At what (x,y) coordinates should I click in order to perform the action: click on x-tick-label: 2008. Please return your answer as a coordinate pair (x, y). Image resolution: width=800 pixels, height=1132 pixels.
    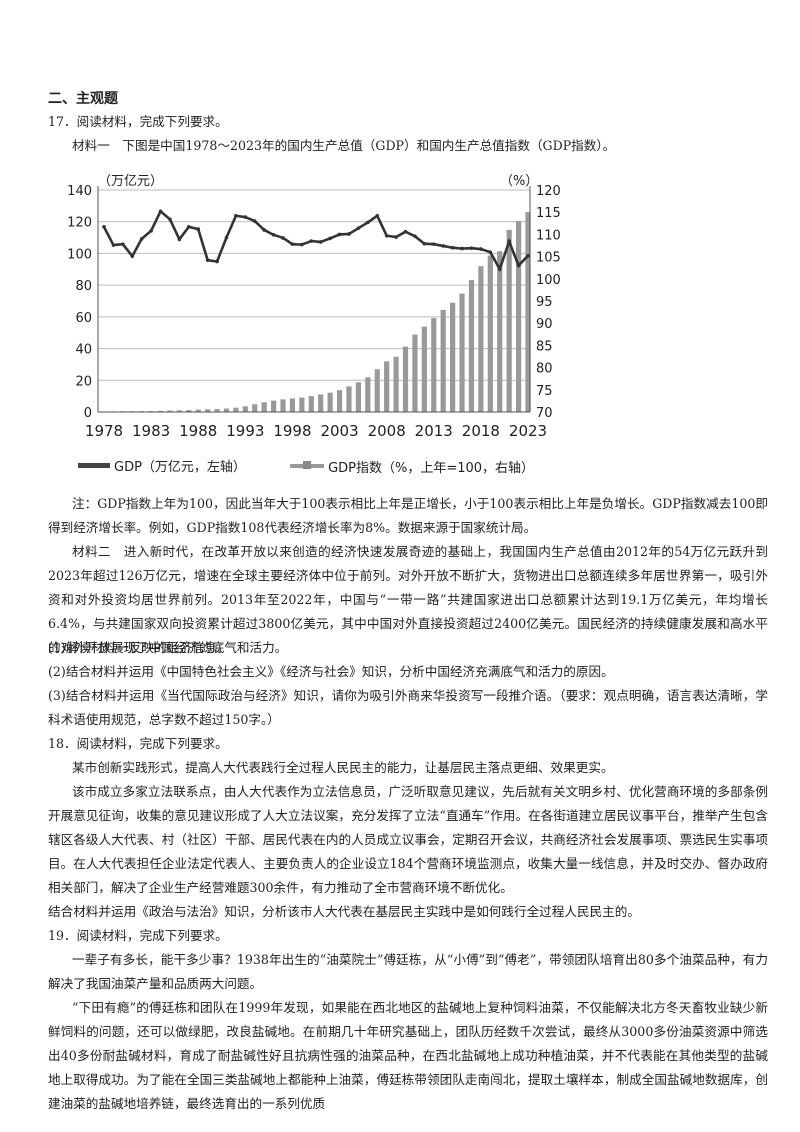
    Looking at the image, I should click on (387, 431).